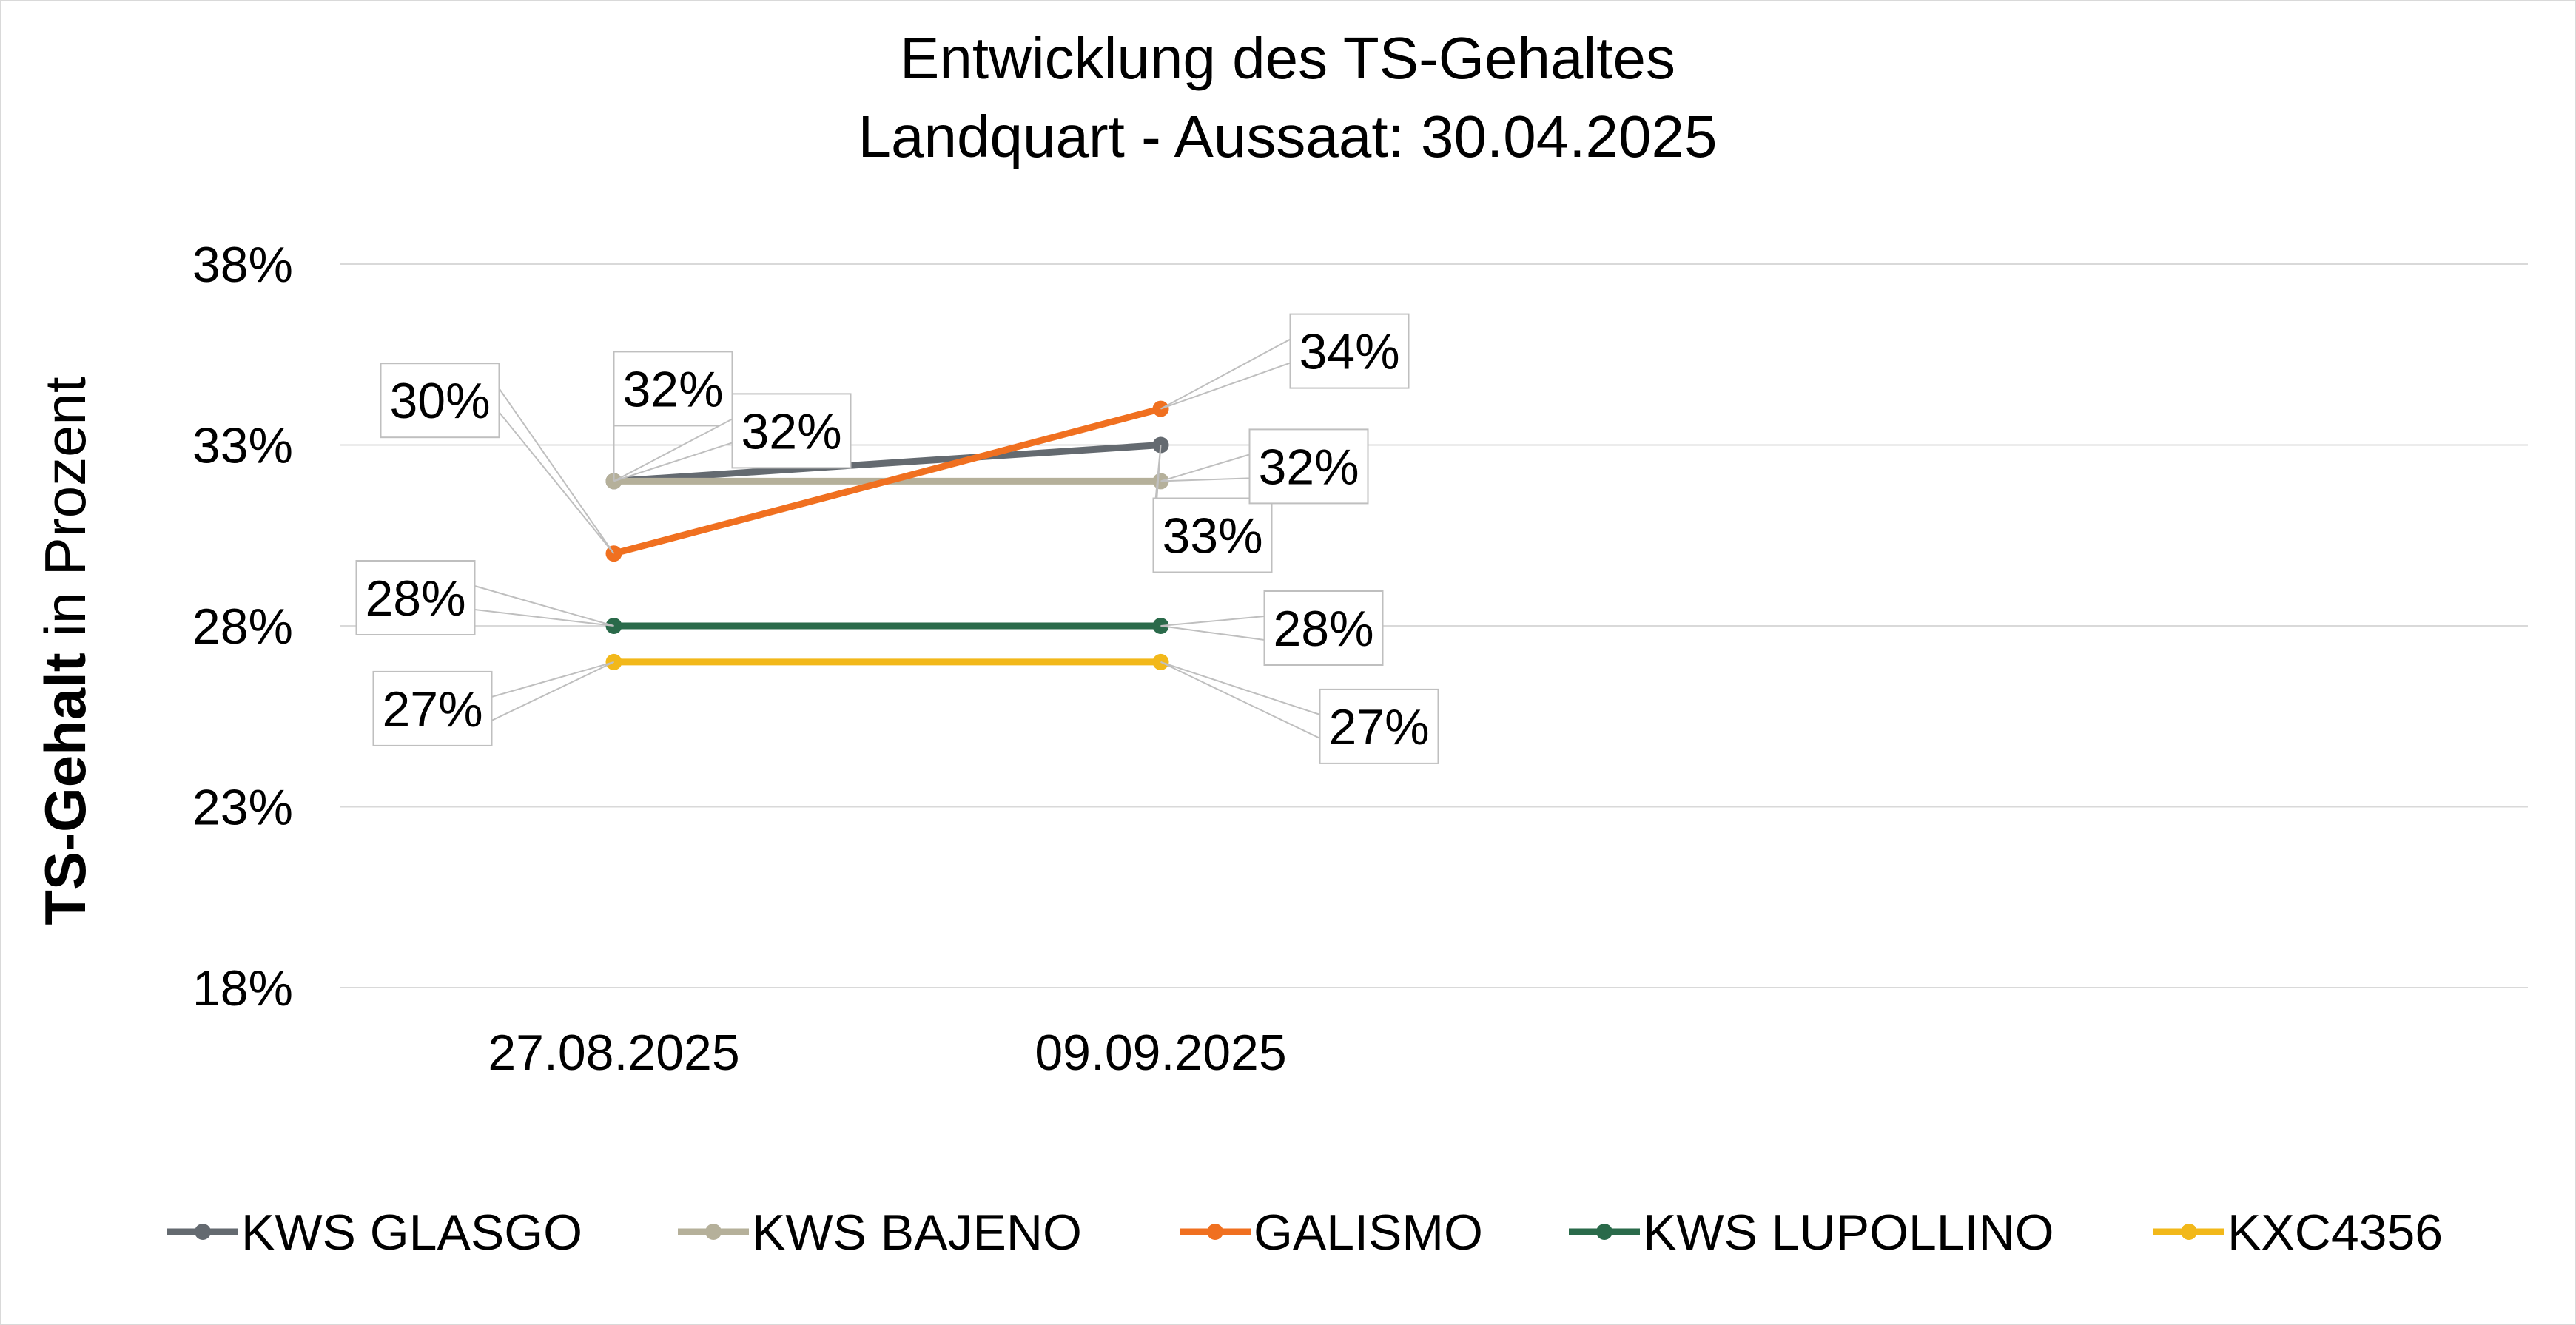 This screenshot has height=1325, width=2576. What do you see at coordinates (65, 789) in the screenshot?
I see `y-axis-title-bold: TS-Gehalt` at bounding box center [65, 789].